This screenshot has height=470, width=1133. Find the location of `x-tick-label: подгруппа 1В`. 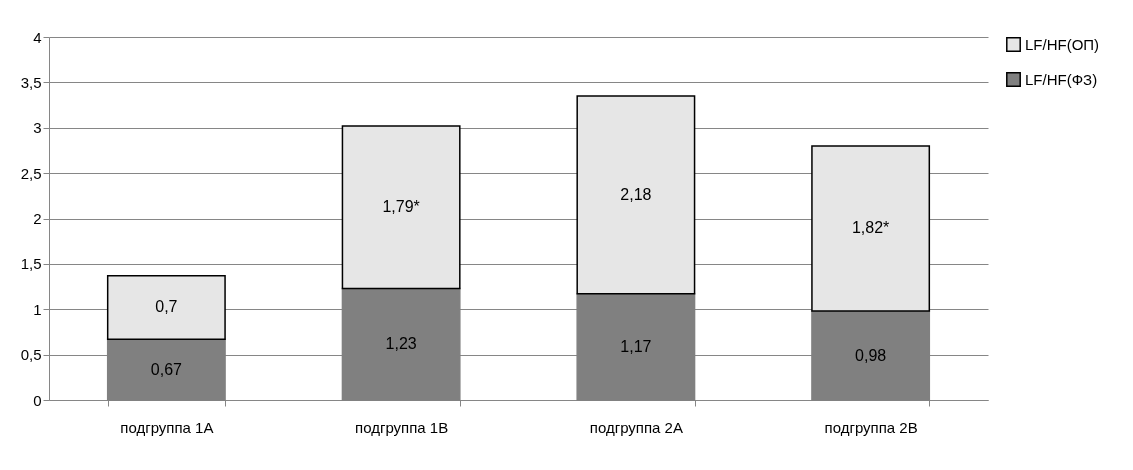

x-tick-label: подгруппа 1В is located at coordinates (402, 427).